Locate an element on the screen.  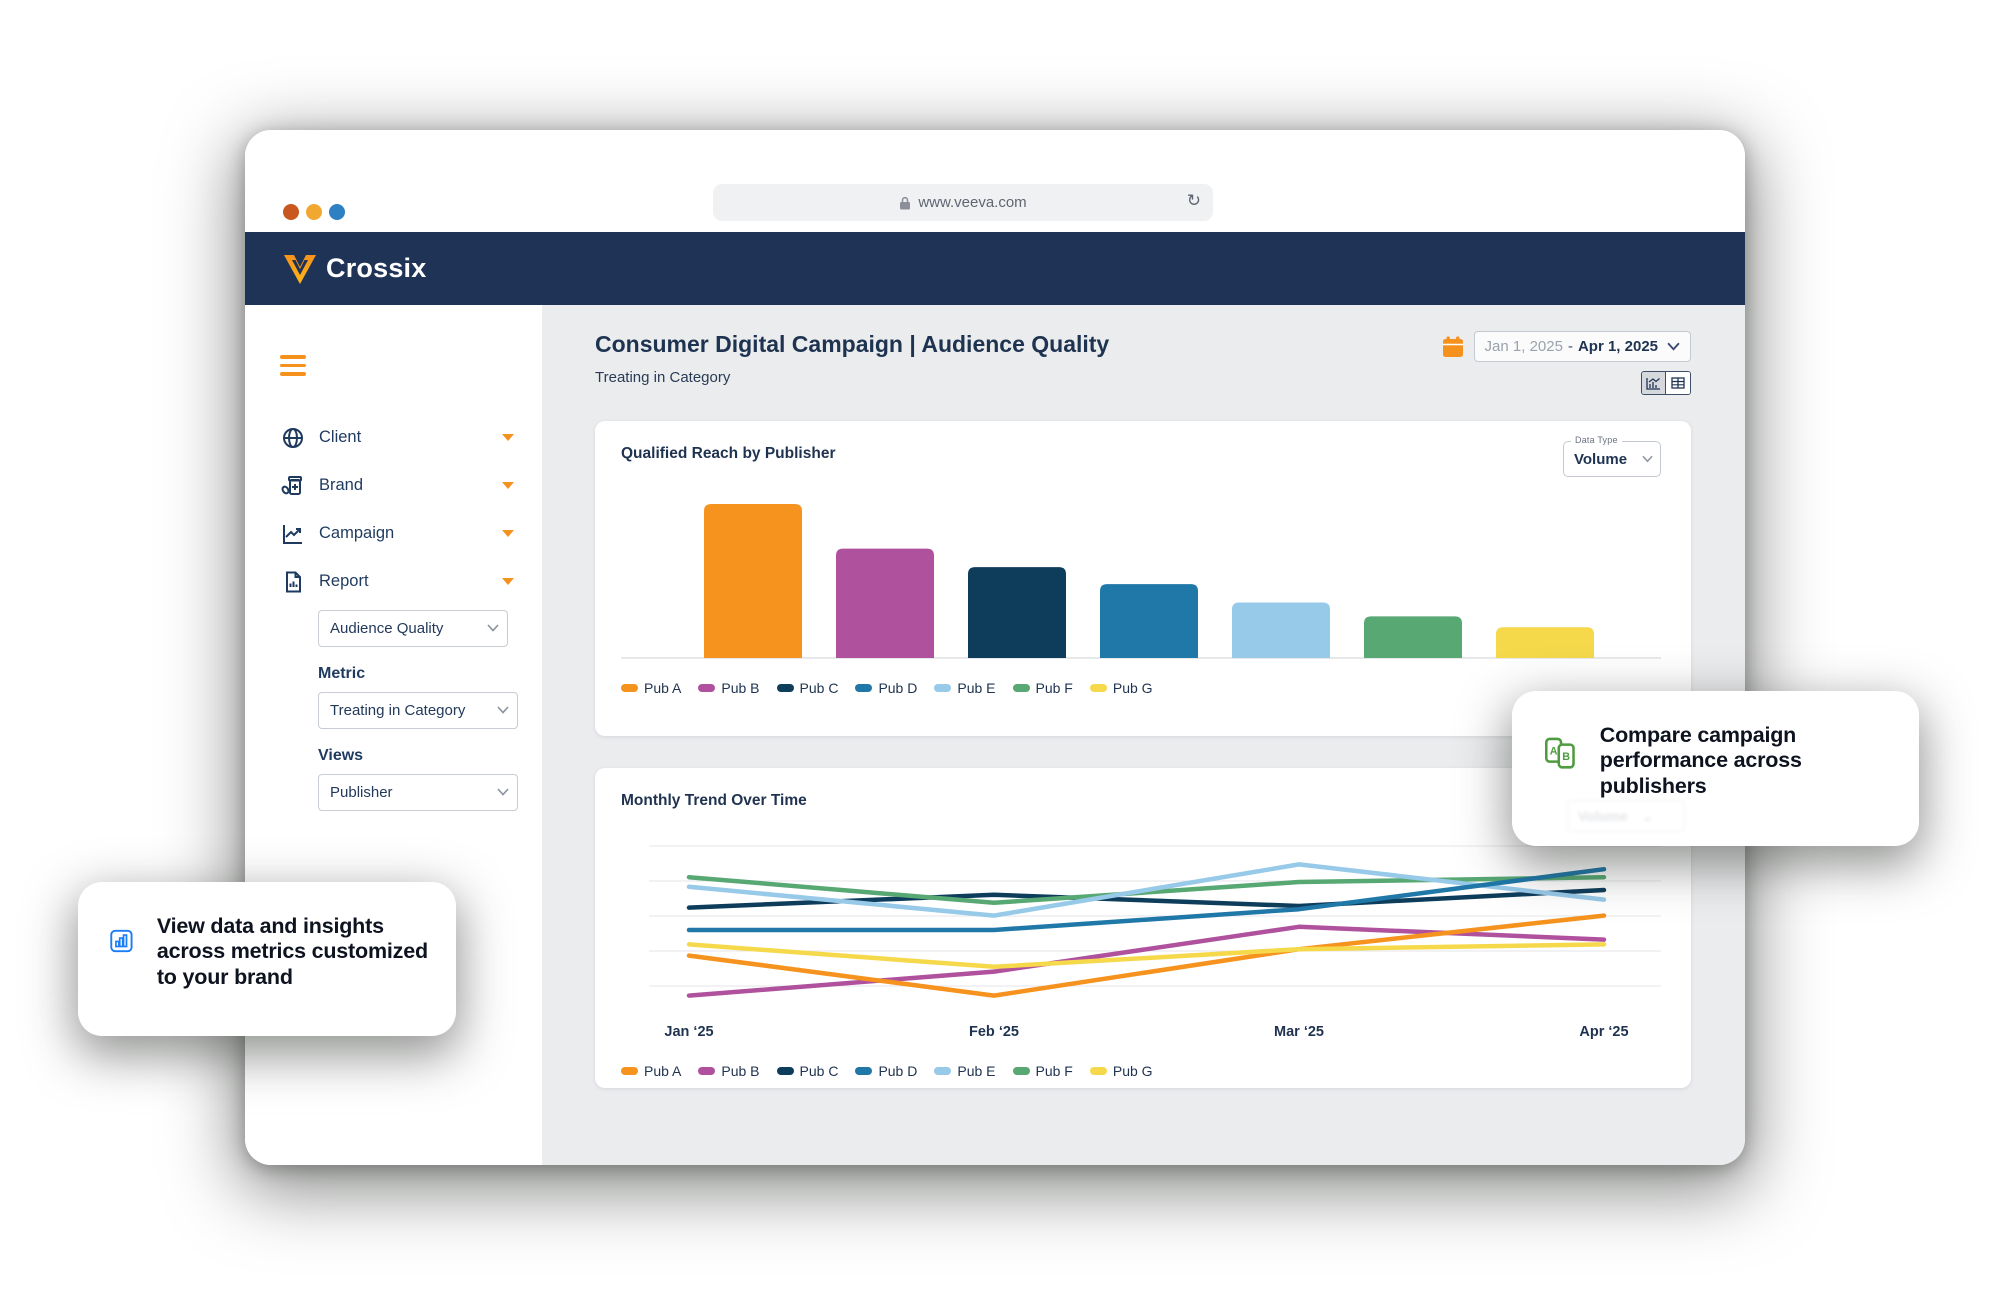
table-view-icon is located at coordinates (1678, 383).